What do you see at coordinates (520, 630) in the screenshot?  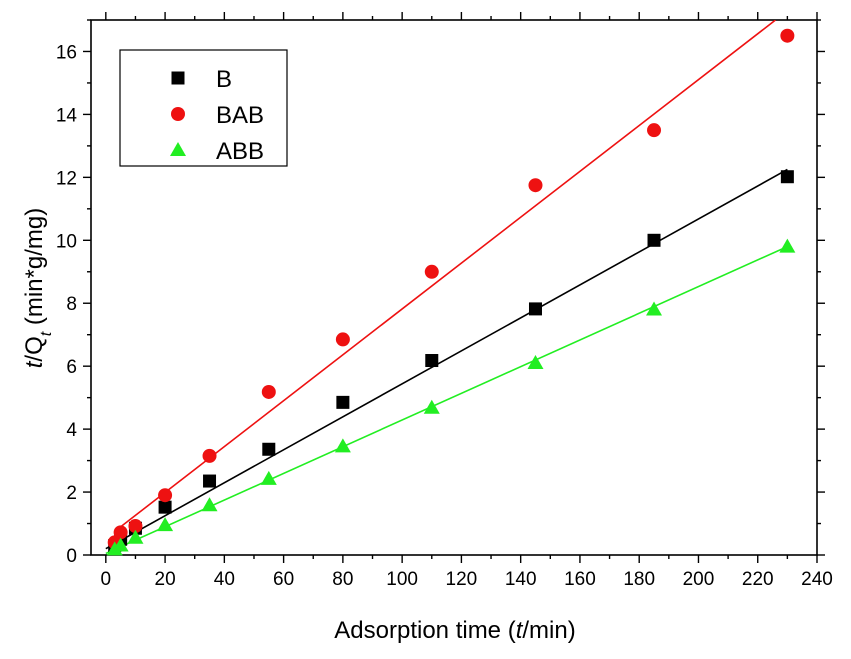 I see `x-axis-title-part-2: t` at bounding box center [520, 630].